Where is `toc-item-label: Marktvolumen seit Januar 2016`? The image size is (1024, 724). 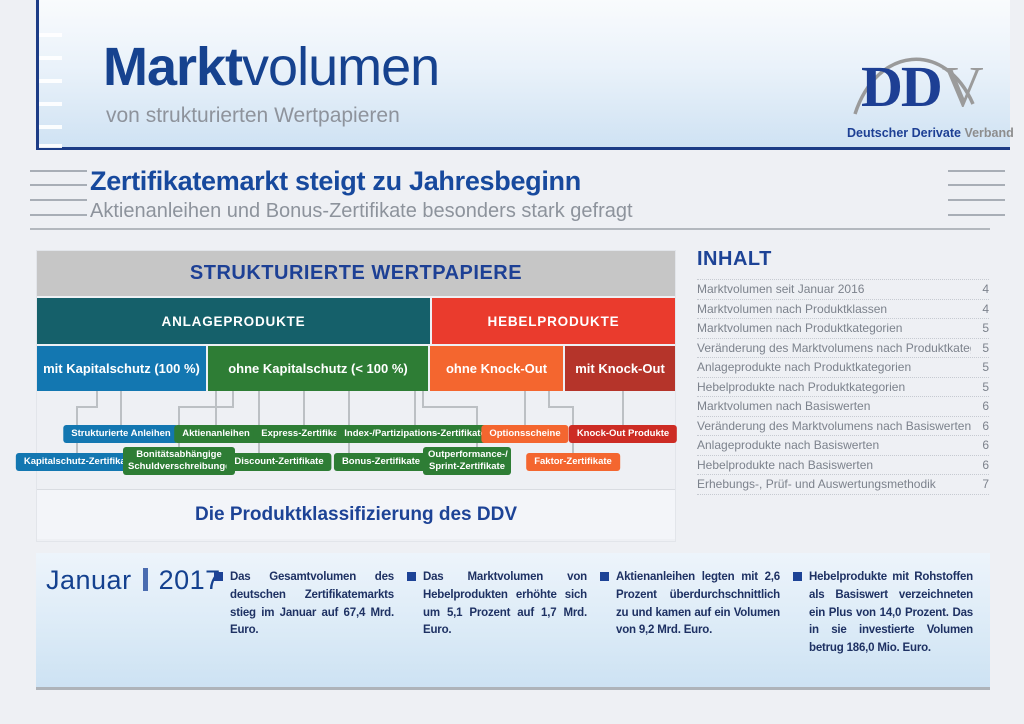 toc-item-label: Marktvolumen seit Januar 2016 is located at coordinates (781, 289).